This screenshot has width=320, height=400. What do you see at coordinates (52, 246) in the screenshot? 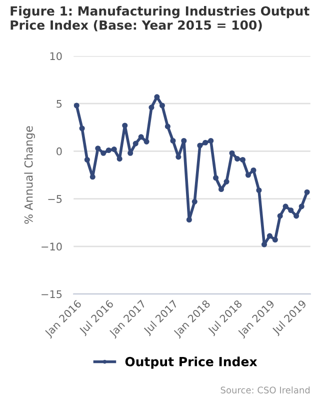
I see `y-tick-label: −10` at bounding box center [52, 246].